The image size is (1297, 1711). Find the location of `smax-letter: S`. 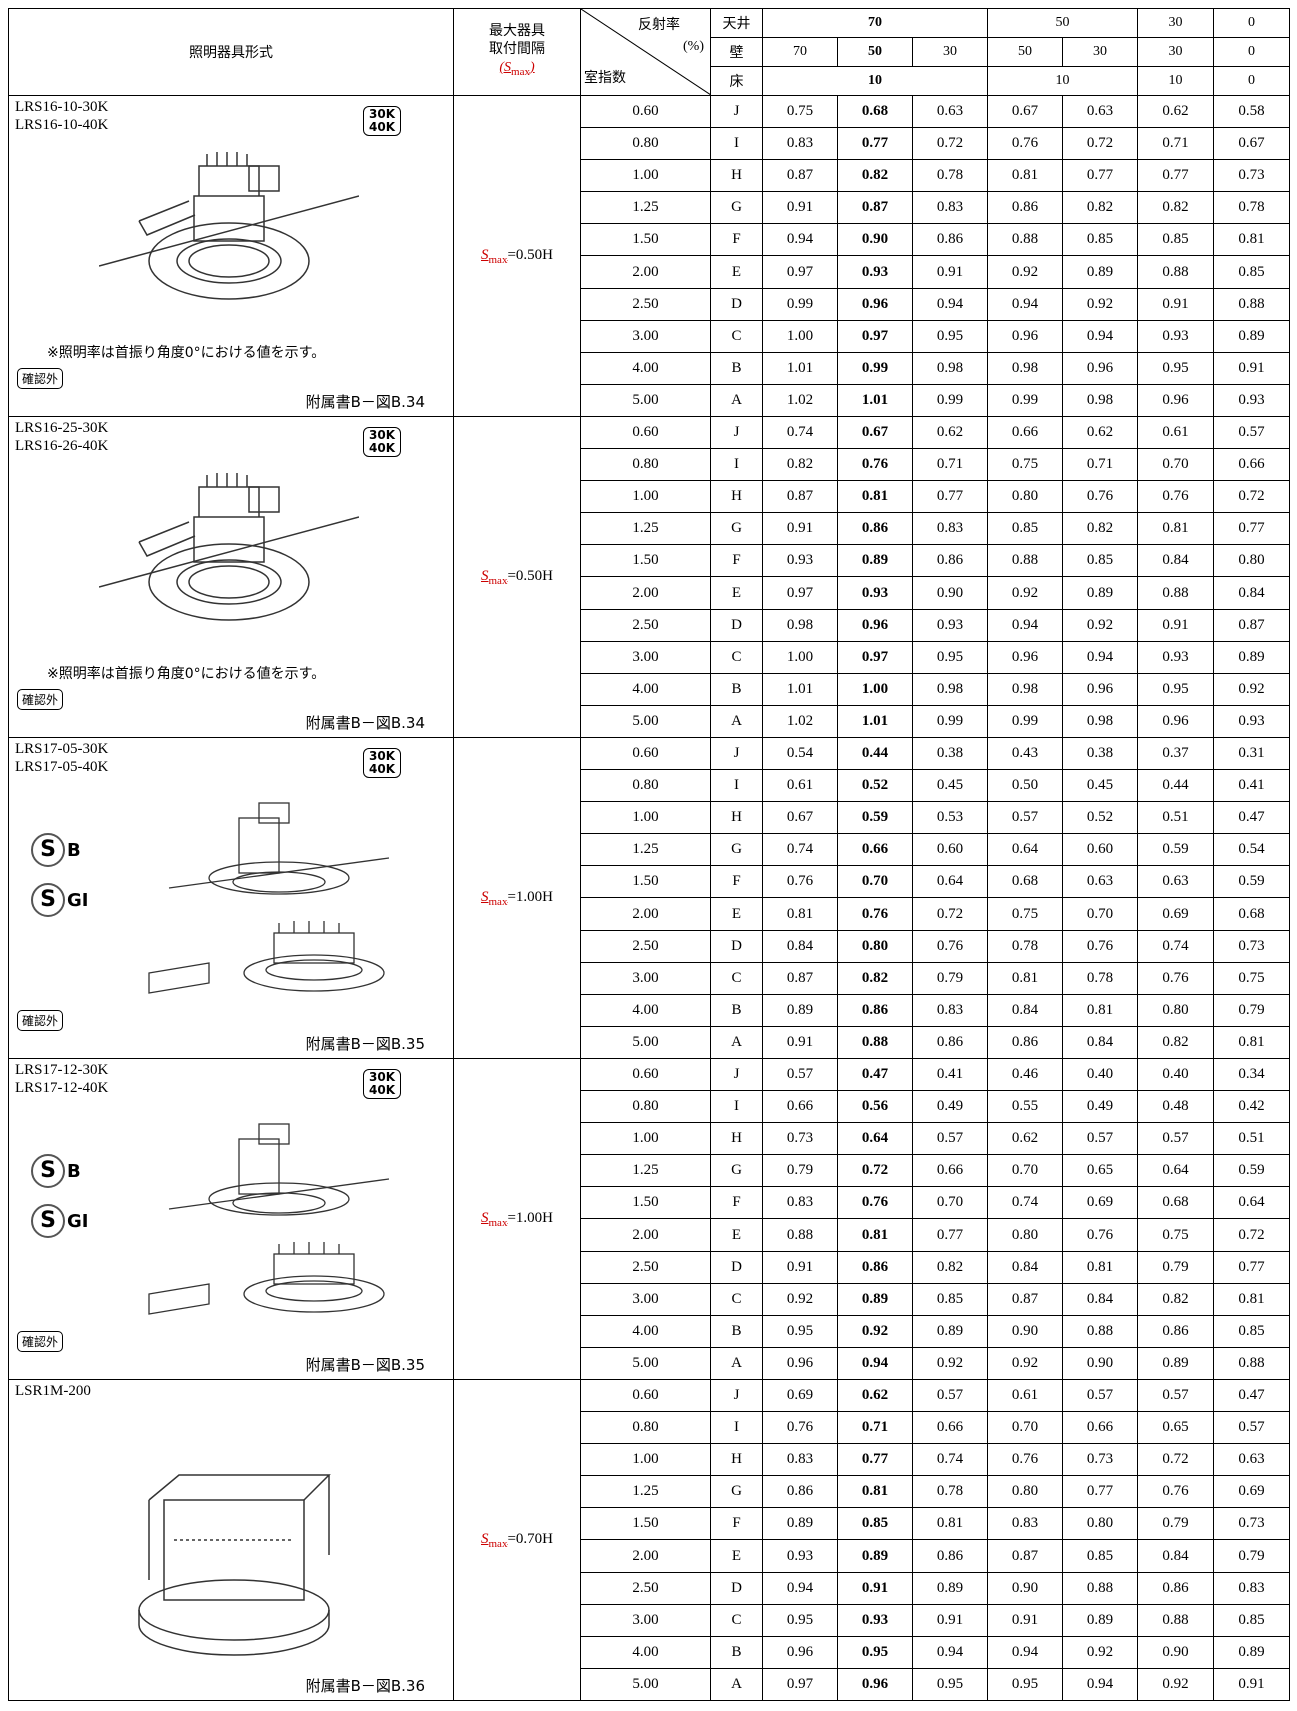

smax-letter: S is located at coordinates (485, 1217).